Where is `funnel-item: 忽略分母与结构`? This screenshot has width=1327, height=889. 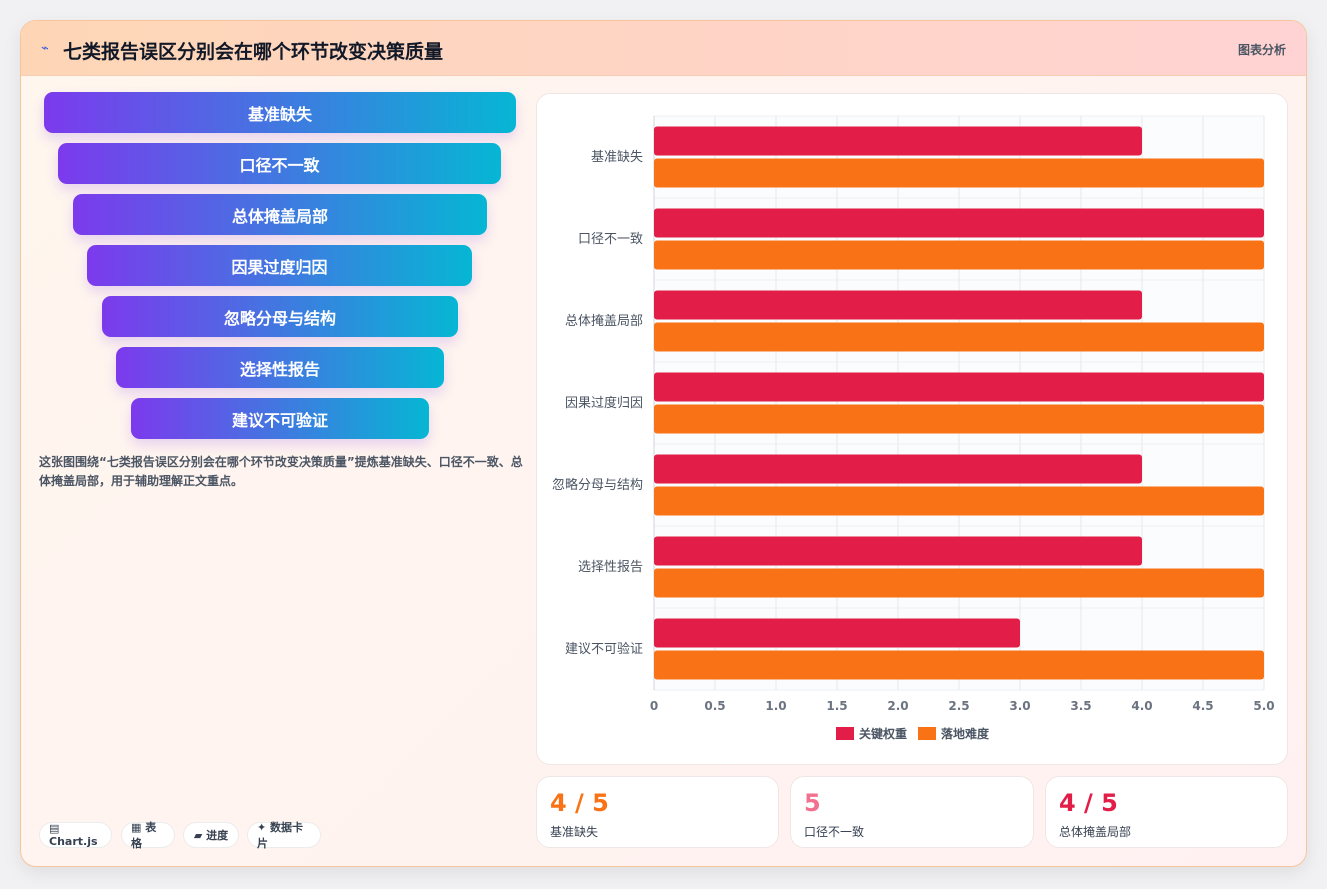 funnel-item: 忽略分母与结构 is located at coordinates (280, 316).